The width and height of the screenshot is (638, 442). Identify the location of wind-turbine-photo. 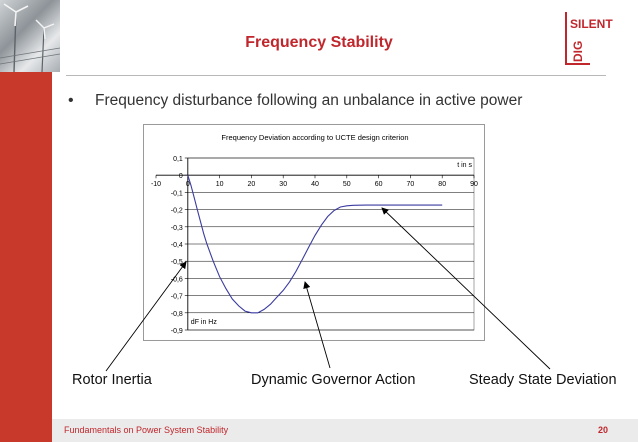
(30, 36).